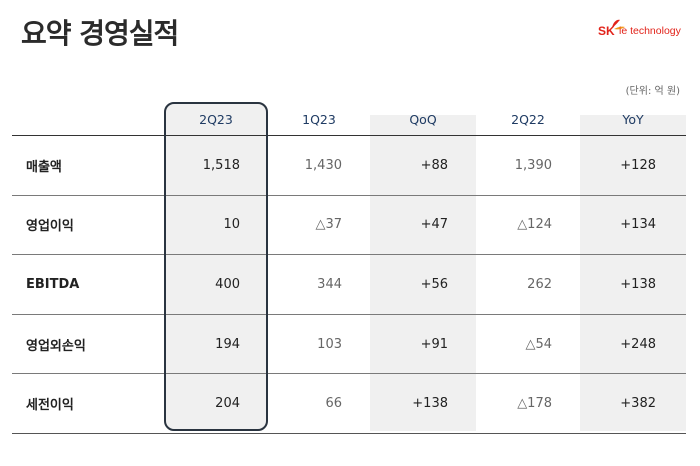  I want to click on table-row-revenue: 매출액 1,518 1,430 +88 1,390 +128, so click(349, 166).